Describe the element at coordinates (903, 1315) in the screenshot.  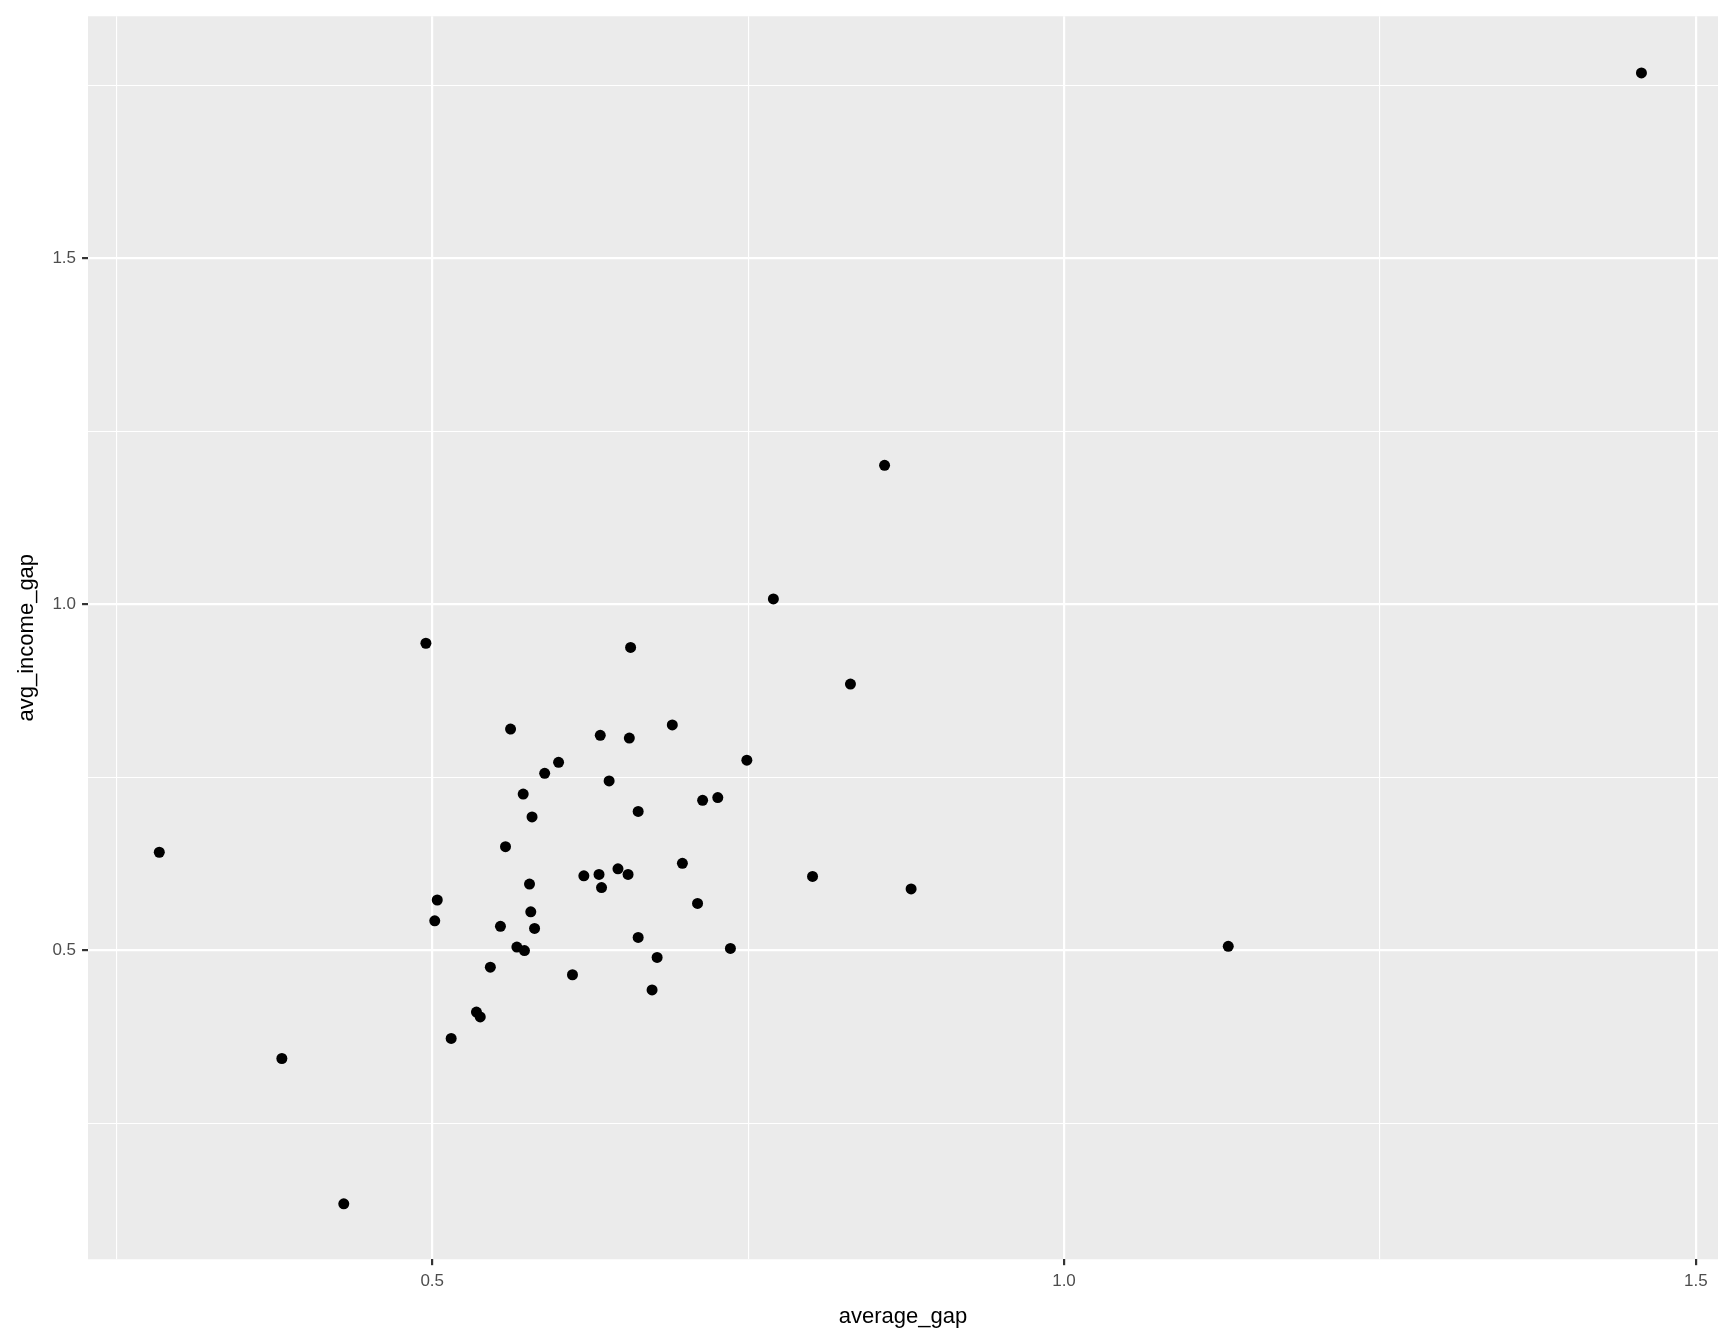
I see `x-axis-title: average_gap` at that location.